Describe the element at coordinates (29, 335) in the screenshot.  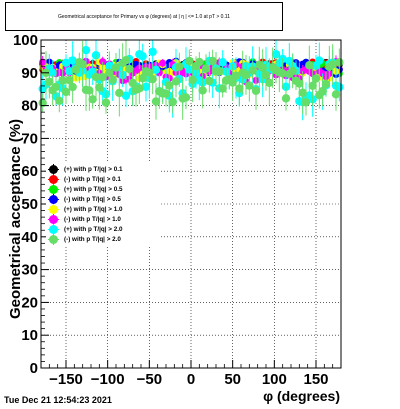
I see `y-tick-label: 10` at that location.